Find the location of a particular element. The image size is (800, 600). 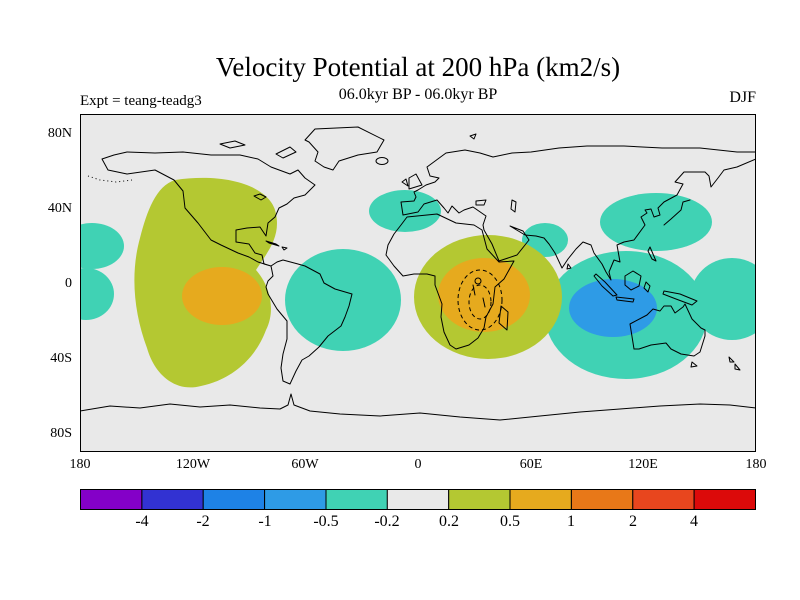

y-tick-80s: 80S is located at coordinates (61, 433).